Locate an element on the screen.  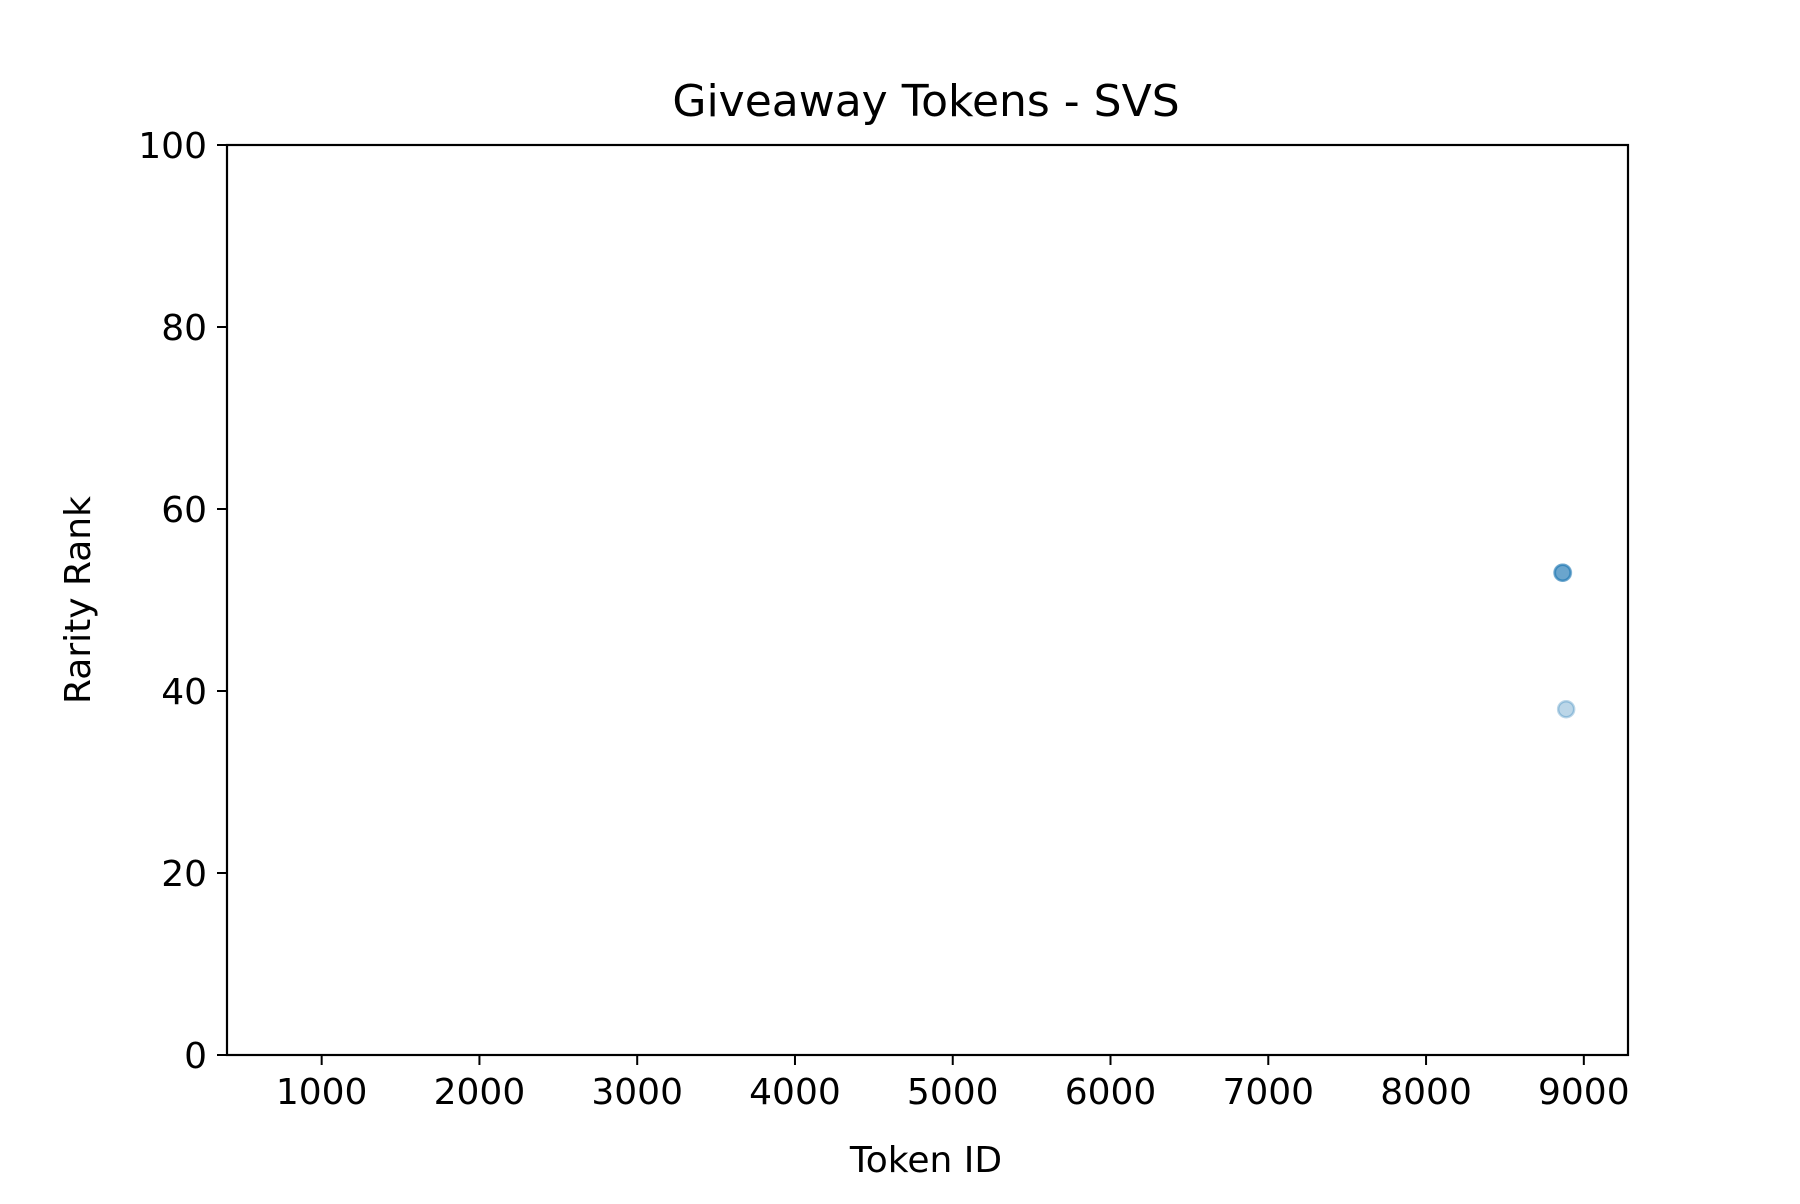
y-axis-ticks: 0 20 40 60 80 100 is located at coordinates (182, 601).